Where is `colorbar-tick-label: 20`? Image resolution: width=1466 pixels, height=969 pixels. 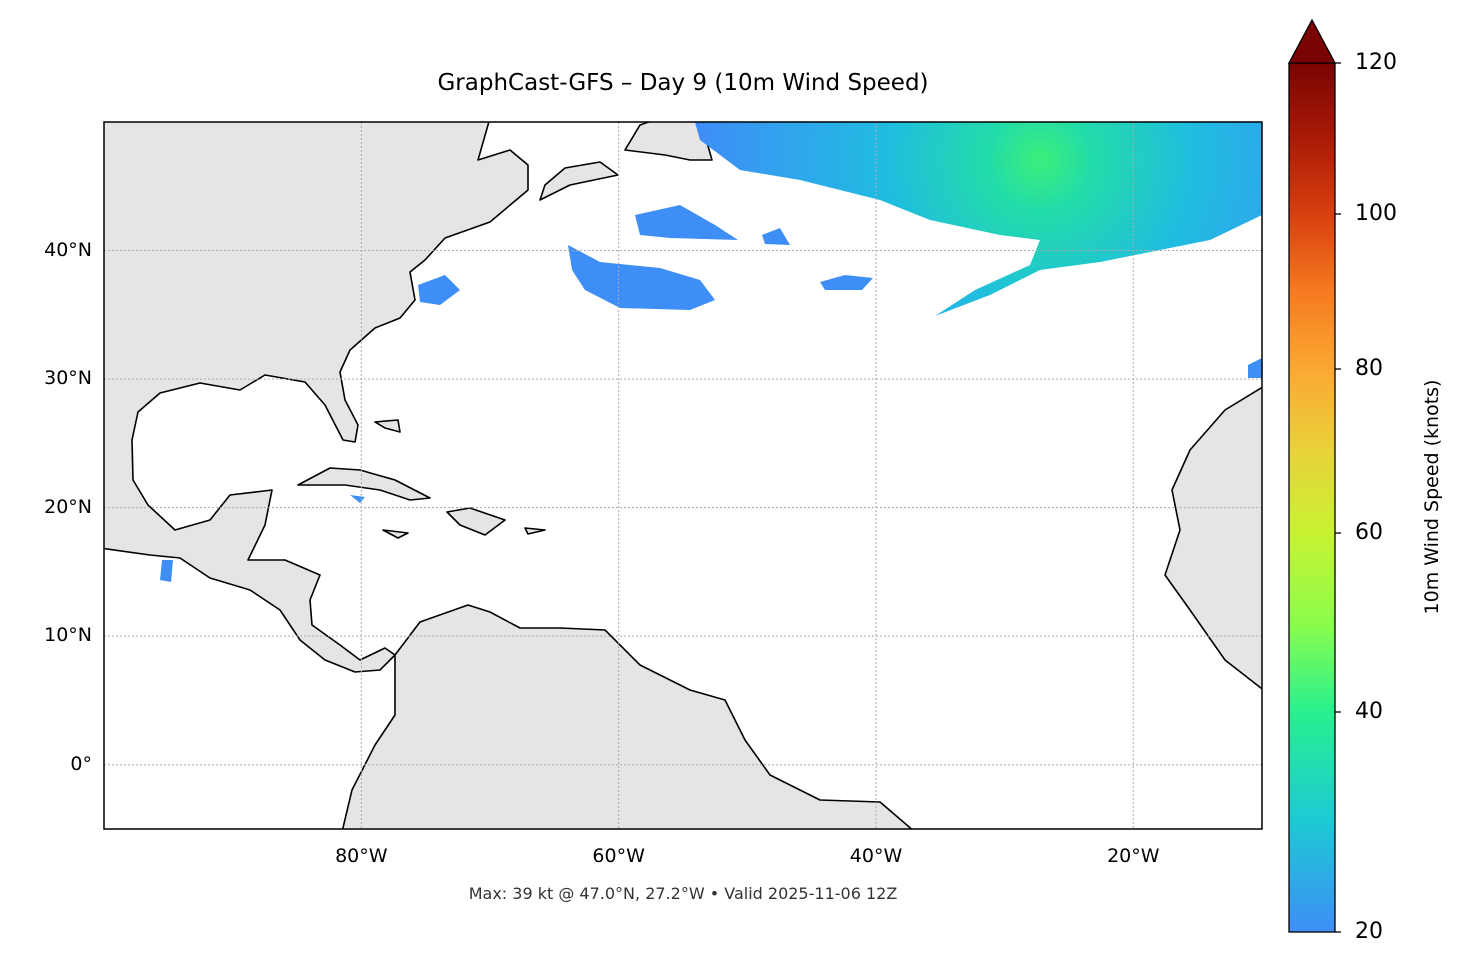
colorbar-tick-label: 20 is located at coordinates (1369, 931).